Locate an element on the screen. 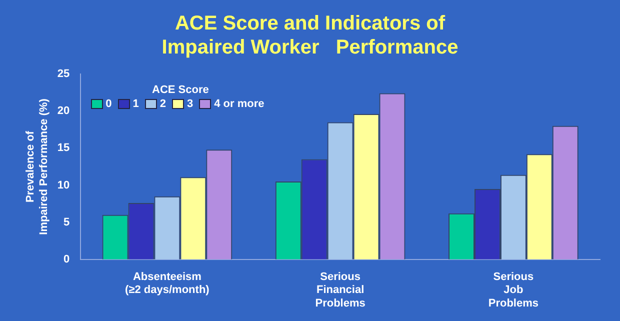  legend-label: 0 is located at coordinates (108, 104).